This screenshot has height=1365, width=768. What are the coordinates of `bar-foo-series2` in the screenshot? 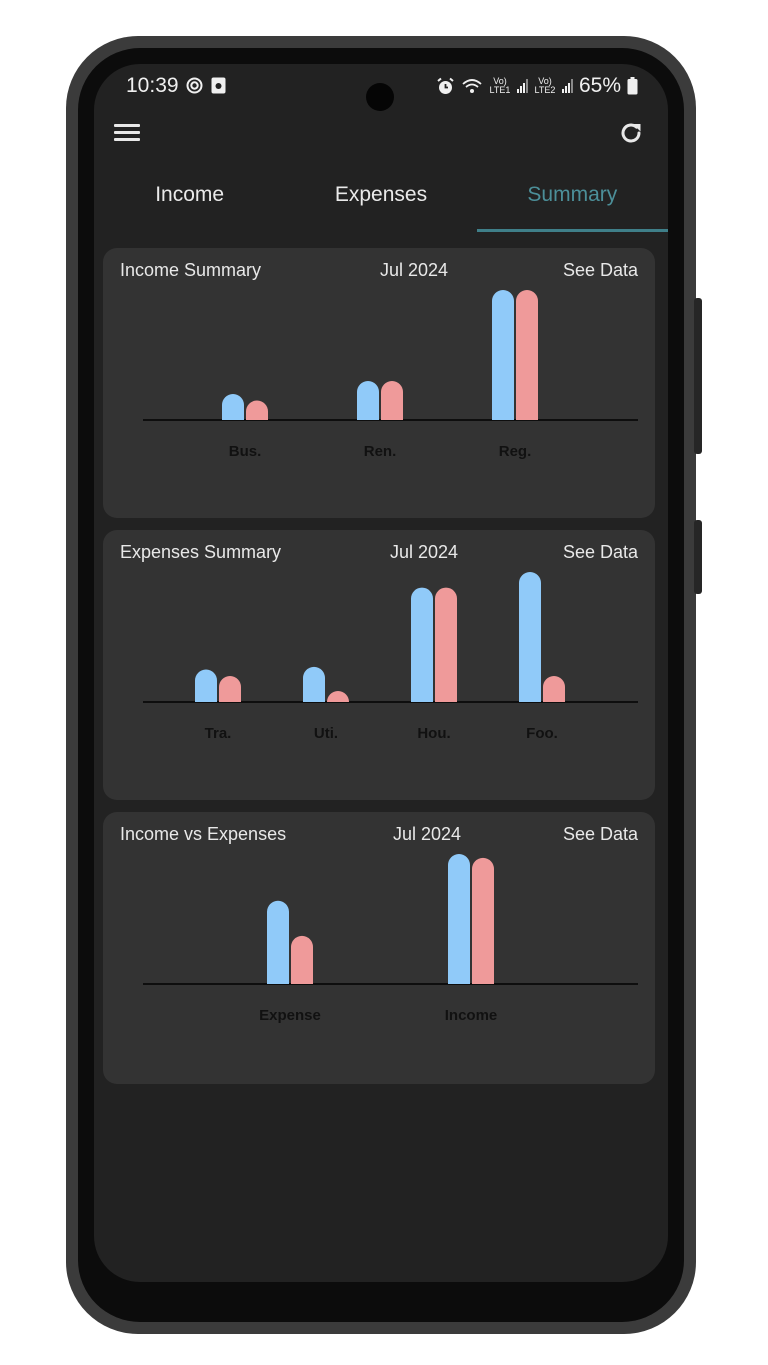 It's located at (554, 689).